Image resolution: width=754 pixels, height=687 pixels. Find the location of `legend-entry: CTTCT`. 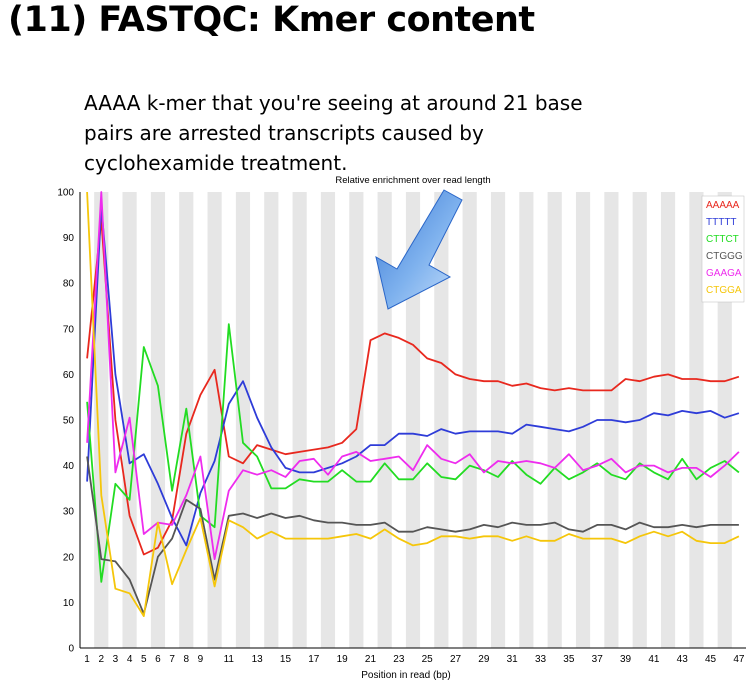

legend-entry: CTTCT is located at coordinates (722, 239).